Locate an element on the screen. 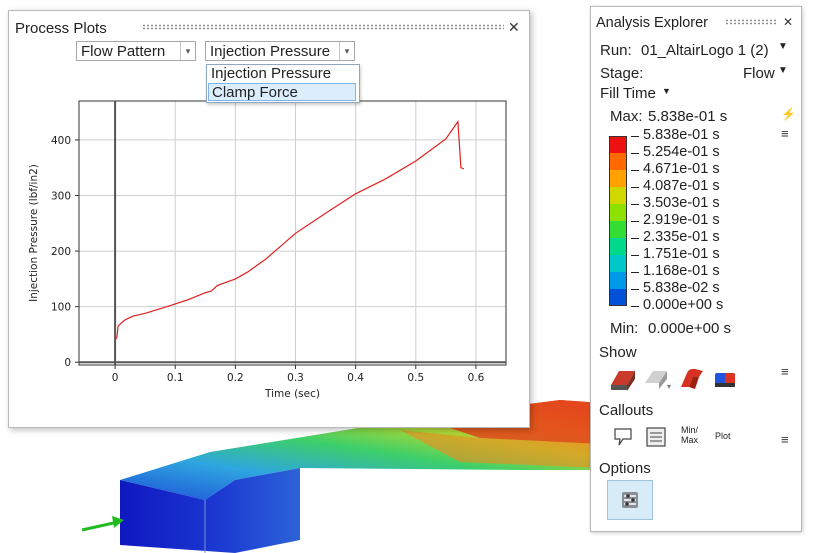  x-tick-label: 0.5 is located at coordinates (415, 378).